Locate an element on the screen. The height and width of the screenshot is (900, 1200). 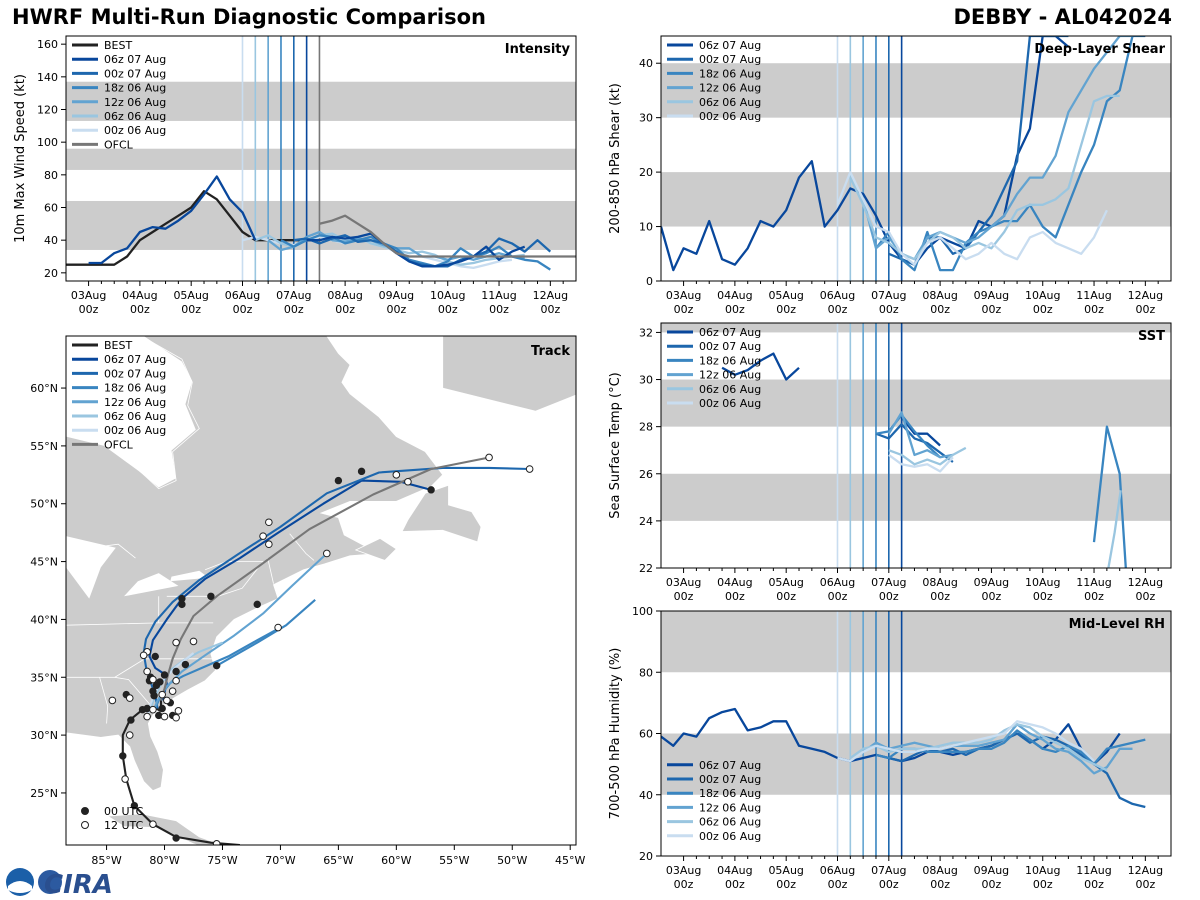
x-tick-label: 80°W is located at coordinates (164, 860).